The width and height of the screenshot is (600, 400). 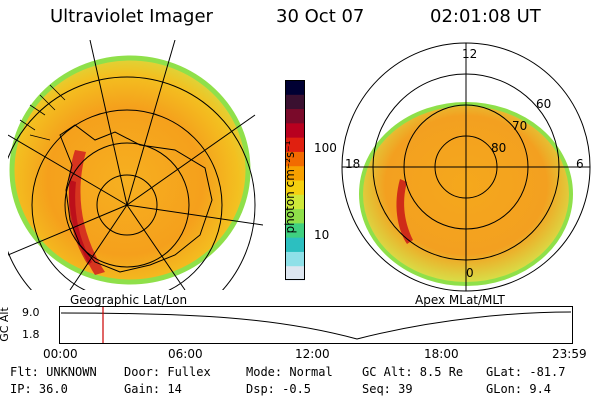 What do you see at coordinates (470, 54) in the screenshot?
I see `mlt-label-12: 12` at bounding box center [470, 54].